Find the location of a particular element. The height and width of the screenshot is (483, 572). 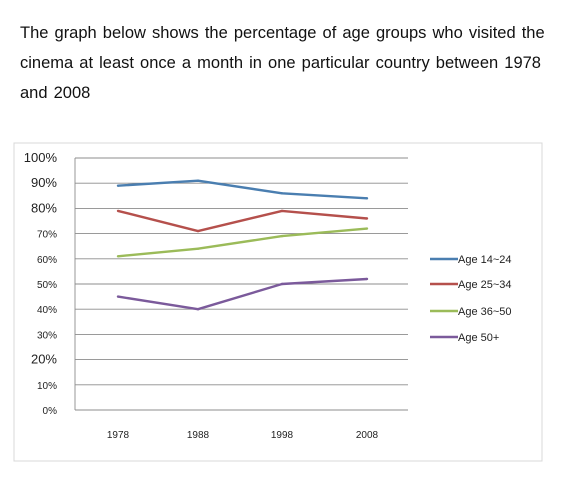

y-tick-label: 30% is located at coordinates (47, 335).